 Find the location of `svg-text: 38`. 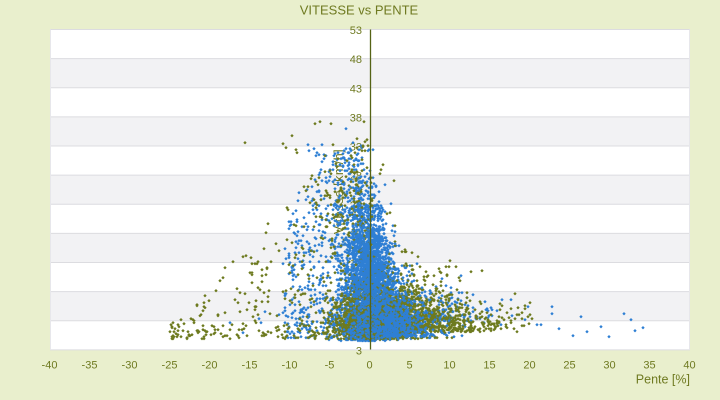

svg-text: 38 is located at coordinates (356, 118).